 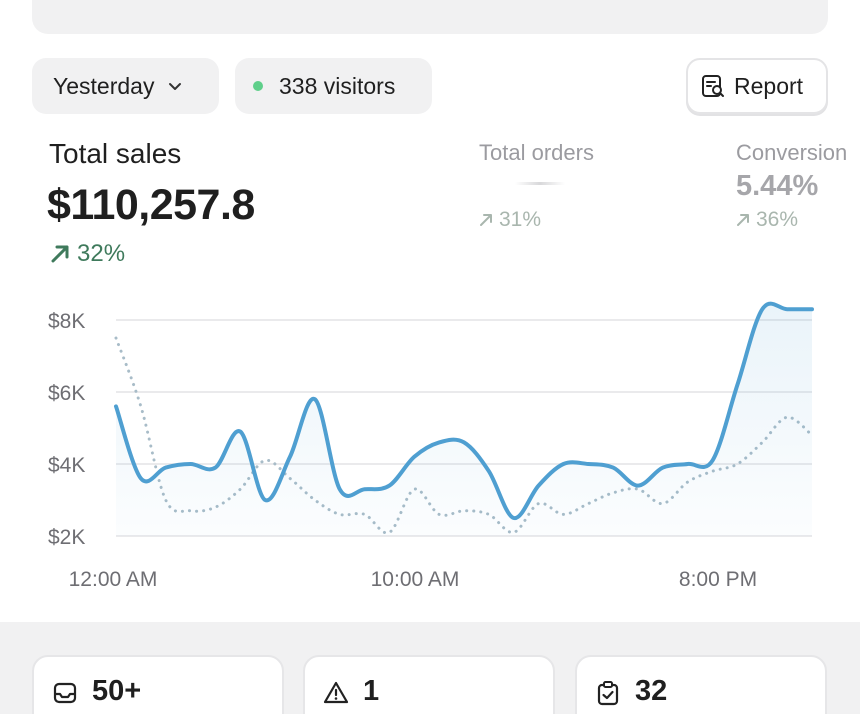 I want to click on total-sales-change-value: 32%, so click(x=101, y=253).